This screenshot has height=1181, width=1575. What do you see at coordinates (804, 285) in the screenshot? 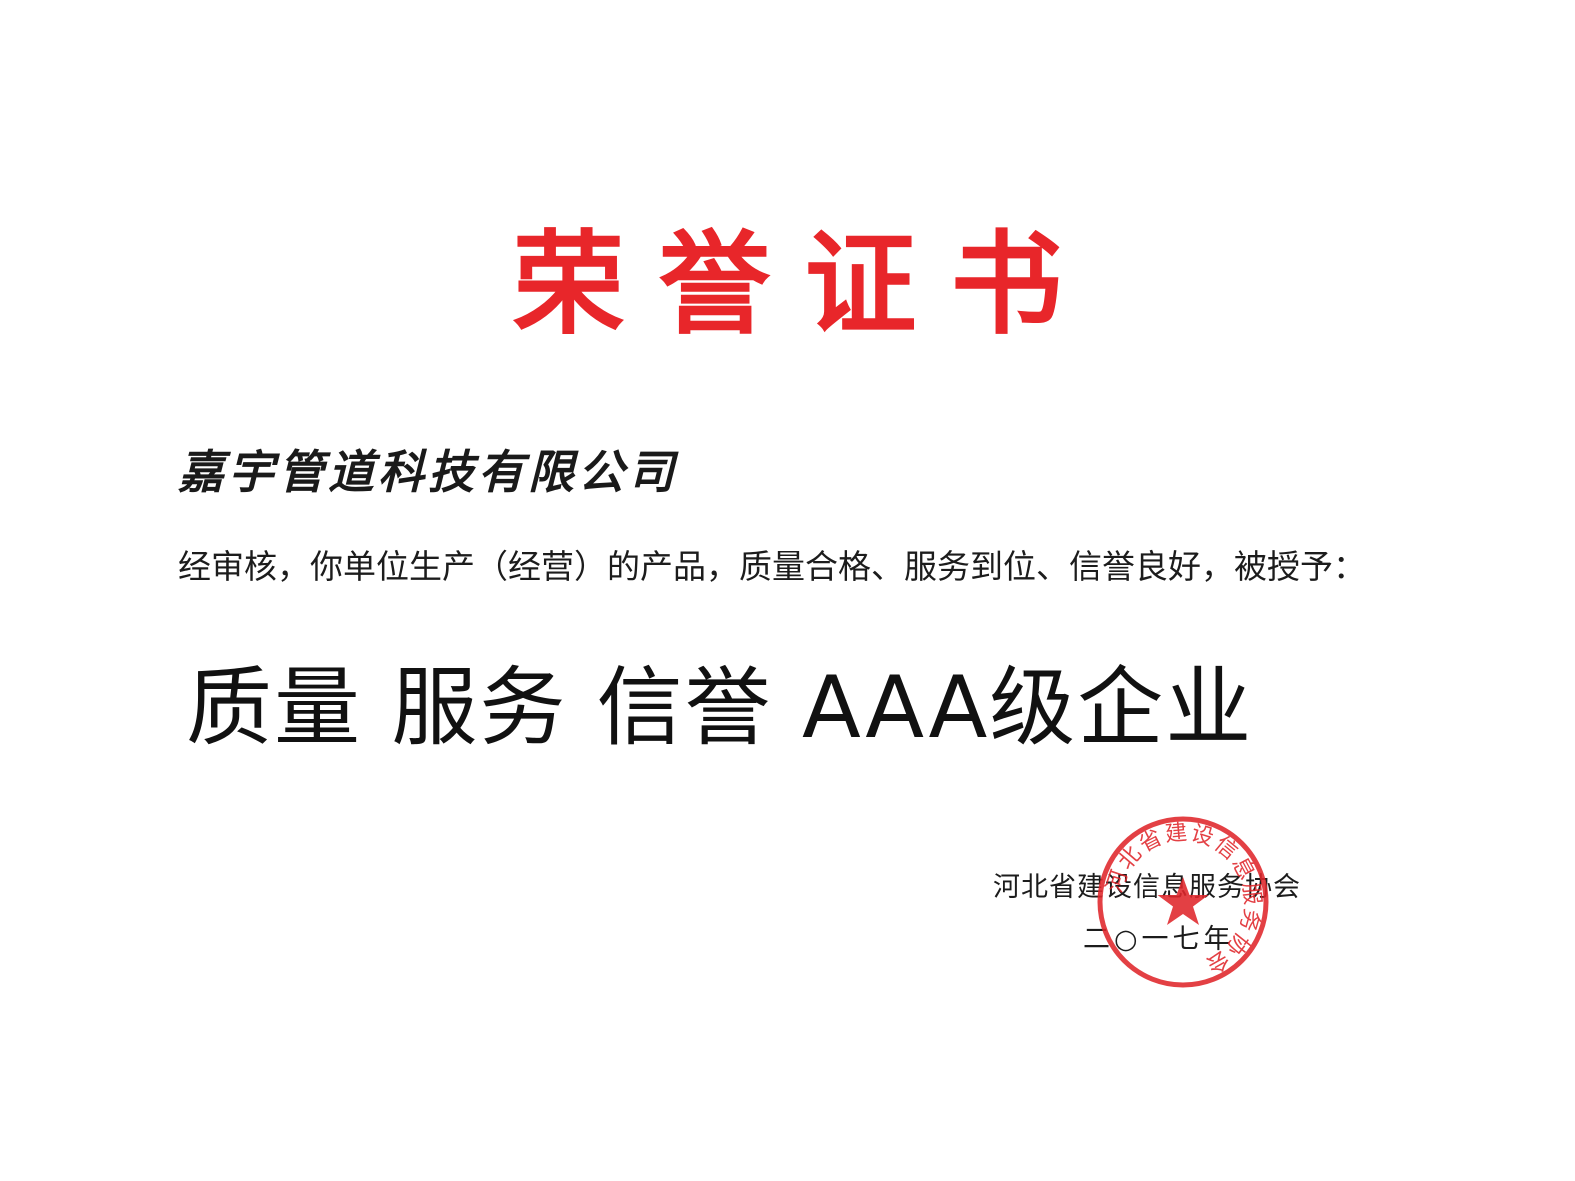
I see `certificate-title: 荣誉证书` at bounding box center [804, 285].